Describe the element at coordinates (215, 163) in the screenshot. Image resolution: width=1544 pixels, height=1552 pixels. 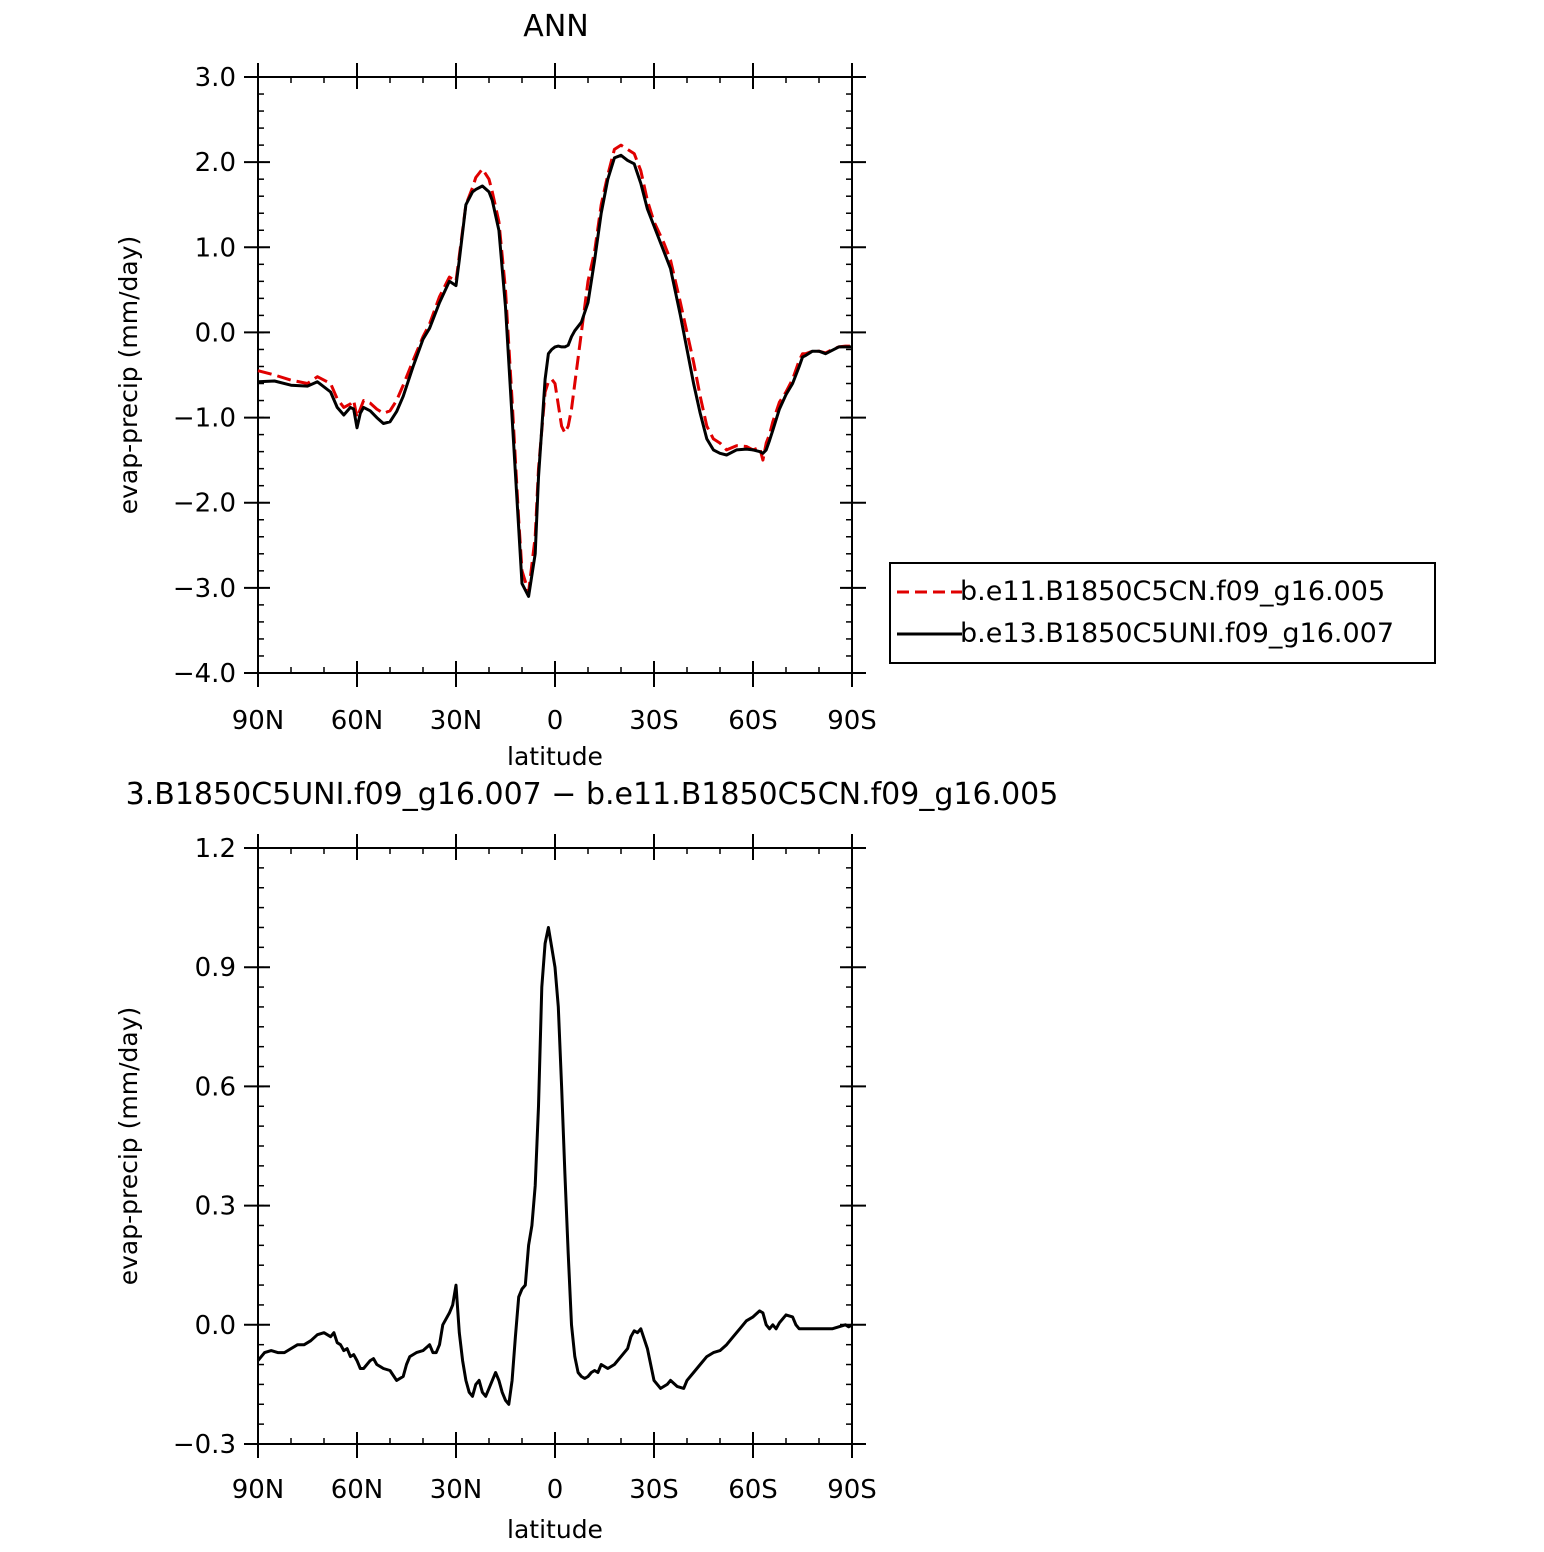
I see `y-tick-label: 2.0` at that location.